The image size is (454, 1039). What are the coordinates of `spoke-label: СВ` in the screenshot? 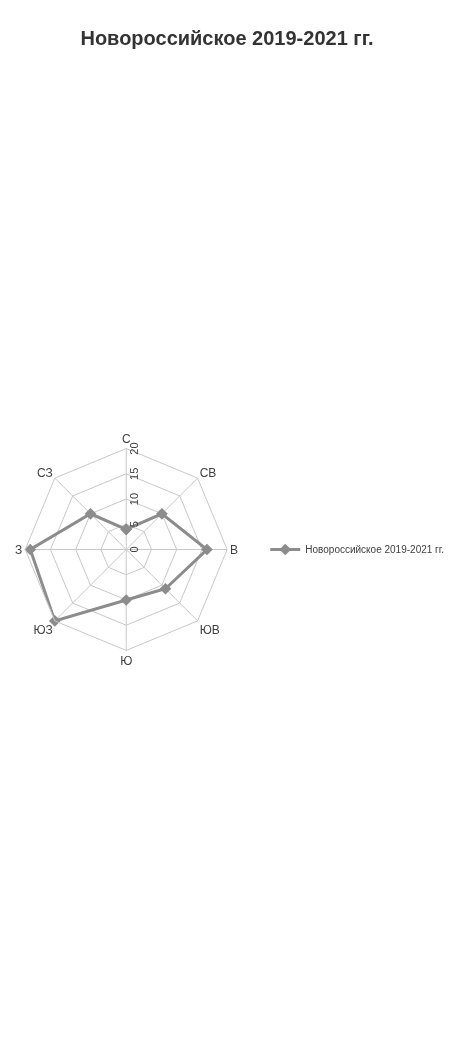 It's located at (208, 473).